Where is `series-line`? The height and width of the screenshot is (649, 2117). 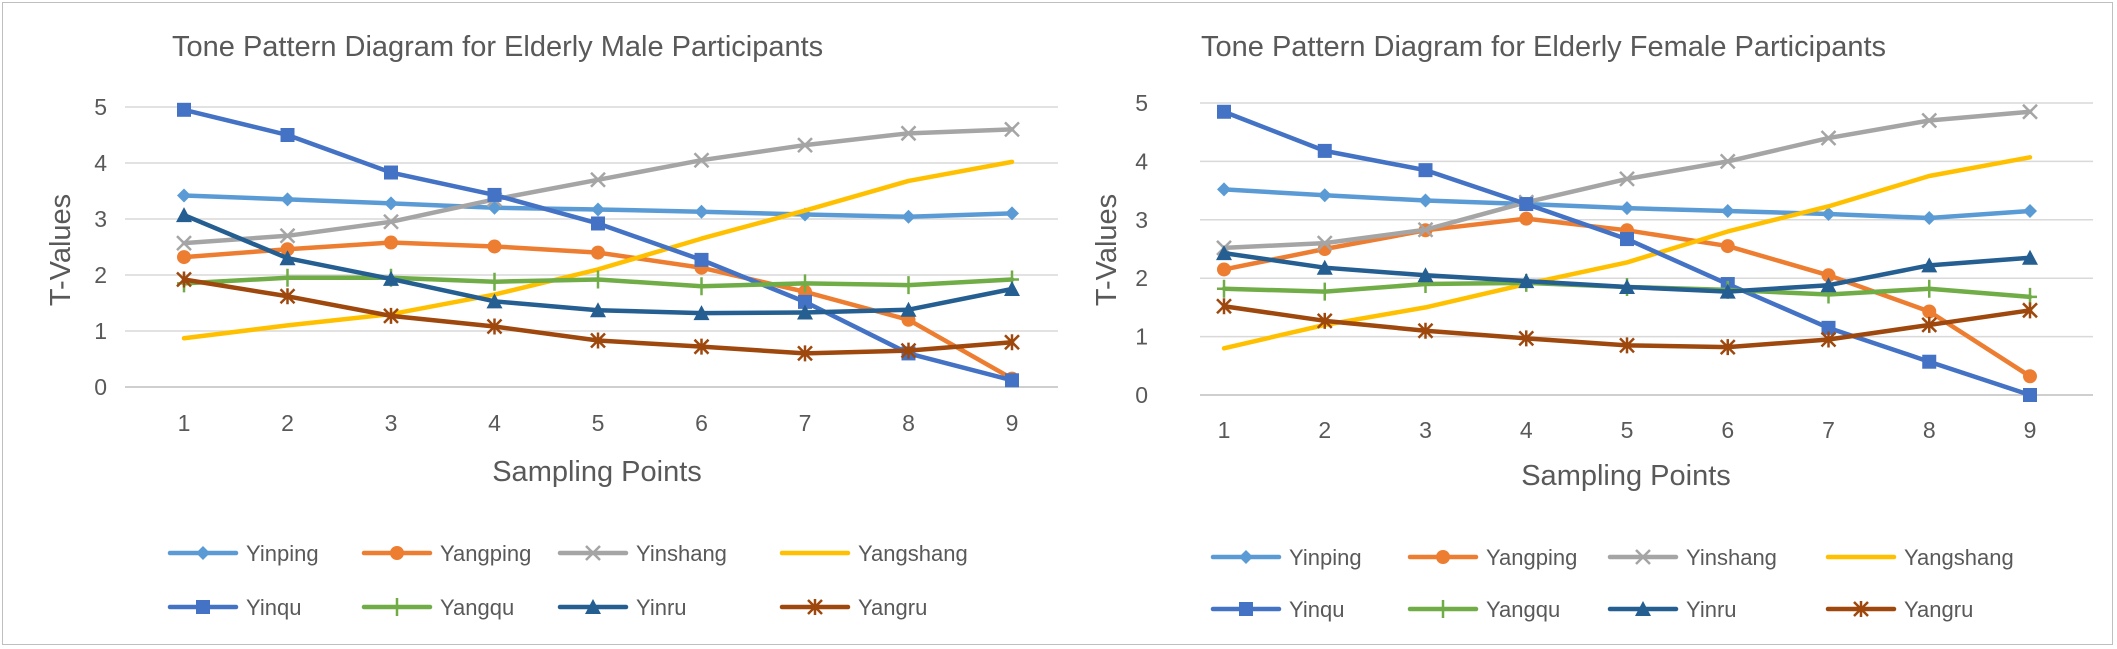
series-line is located at coordinates (598, 250).